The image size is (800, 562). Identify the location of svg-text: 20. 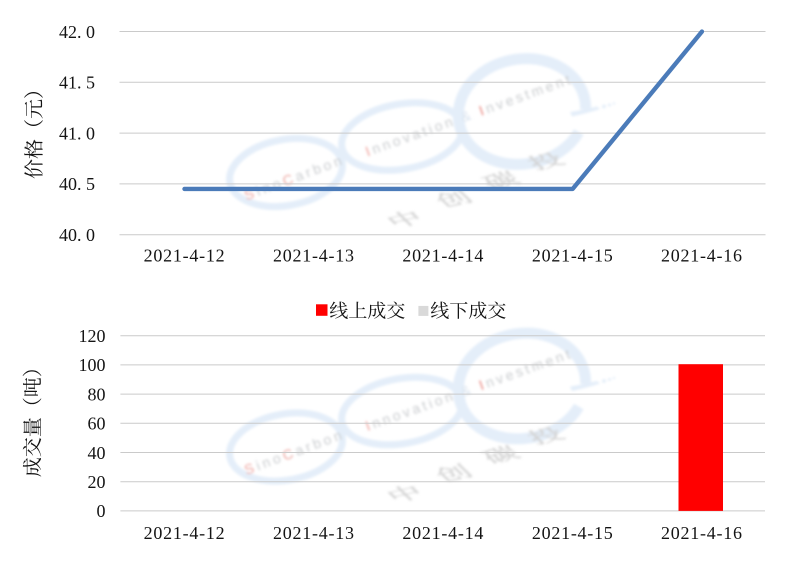
(97, 482).